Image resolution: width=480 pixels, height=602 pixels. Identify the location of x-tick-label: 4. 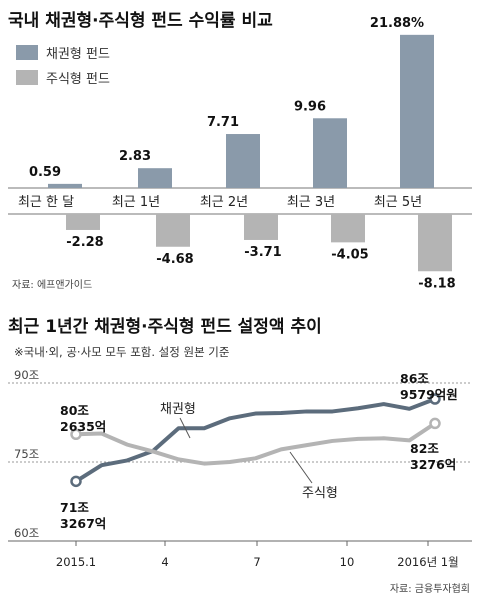
(164, 562).